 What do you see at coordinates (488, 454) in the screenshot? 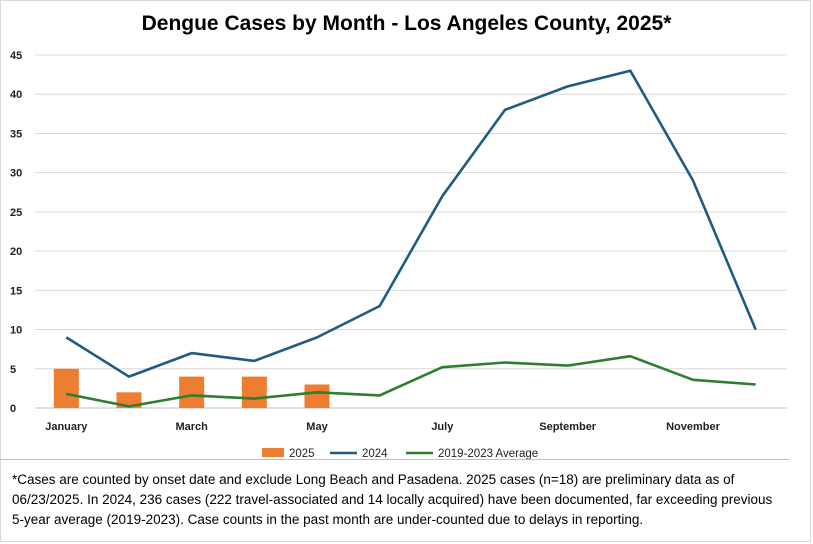
I see `legend-label-2019-2023-average: 2019-2023 Average` at bounding box center [488, 454].